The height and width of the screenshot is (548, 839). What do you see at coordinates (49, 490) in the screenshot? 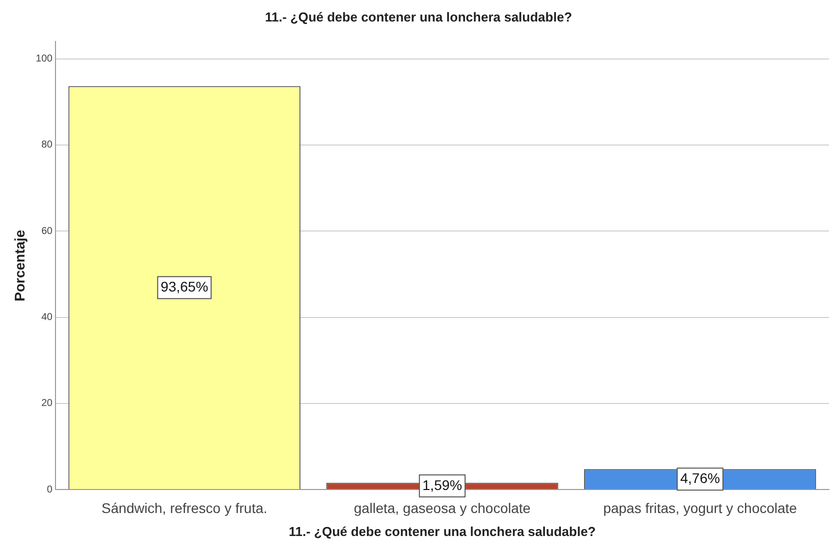
I see `y-tick-label: 0` at bounding box center [49, 490].